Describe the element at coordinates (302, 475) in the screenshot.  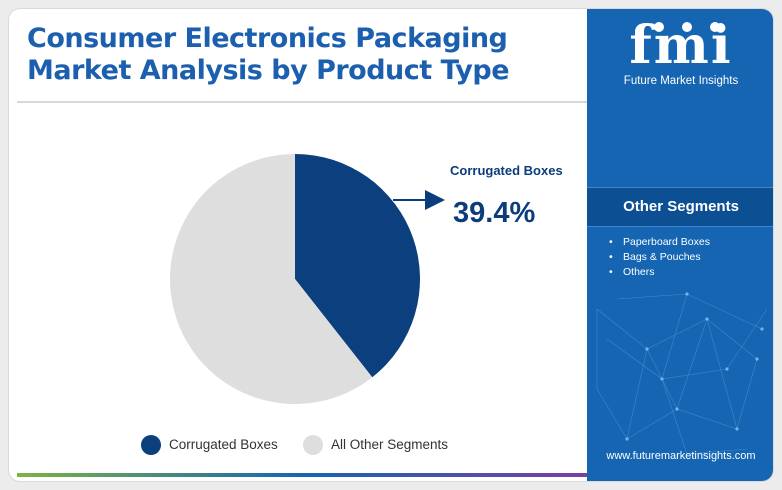
I see `bottom-color-bar` at that location.